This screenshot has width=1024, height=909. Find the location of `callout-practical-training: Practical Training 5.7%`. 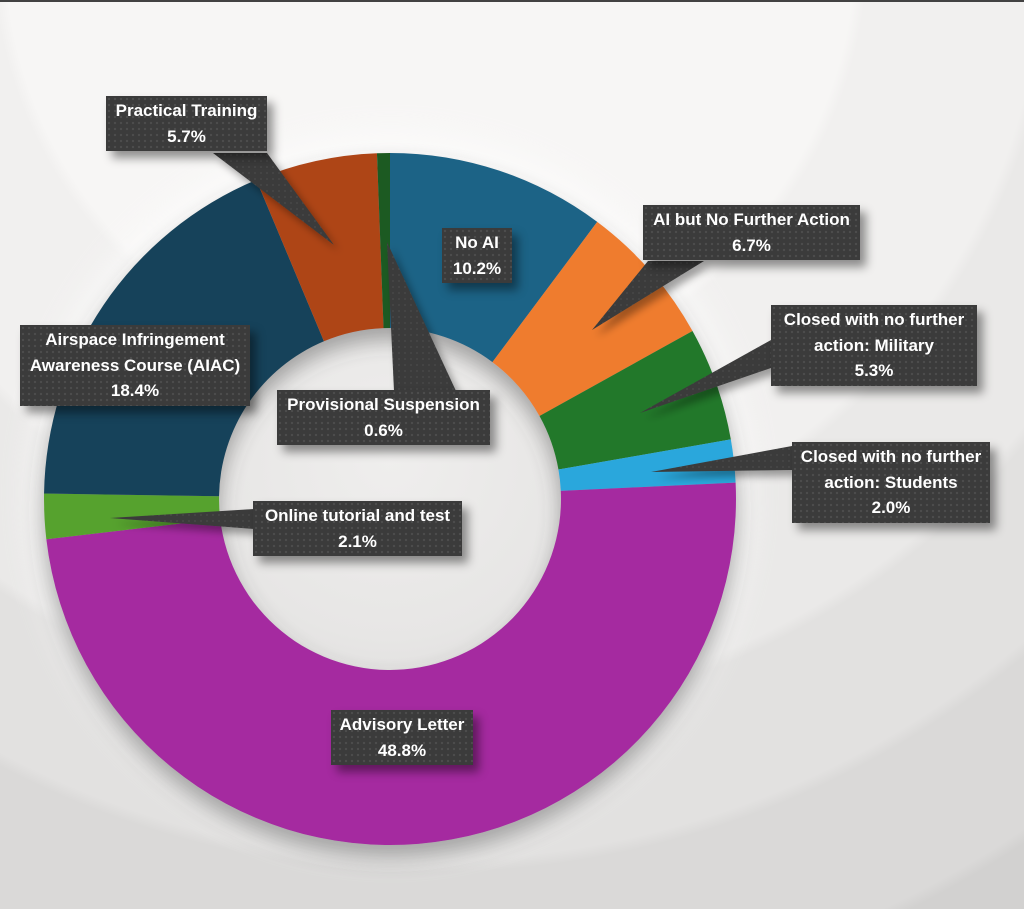

callout-practical-training: Practical Training 5.7% is located at coordinates (186, 123).